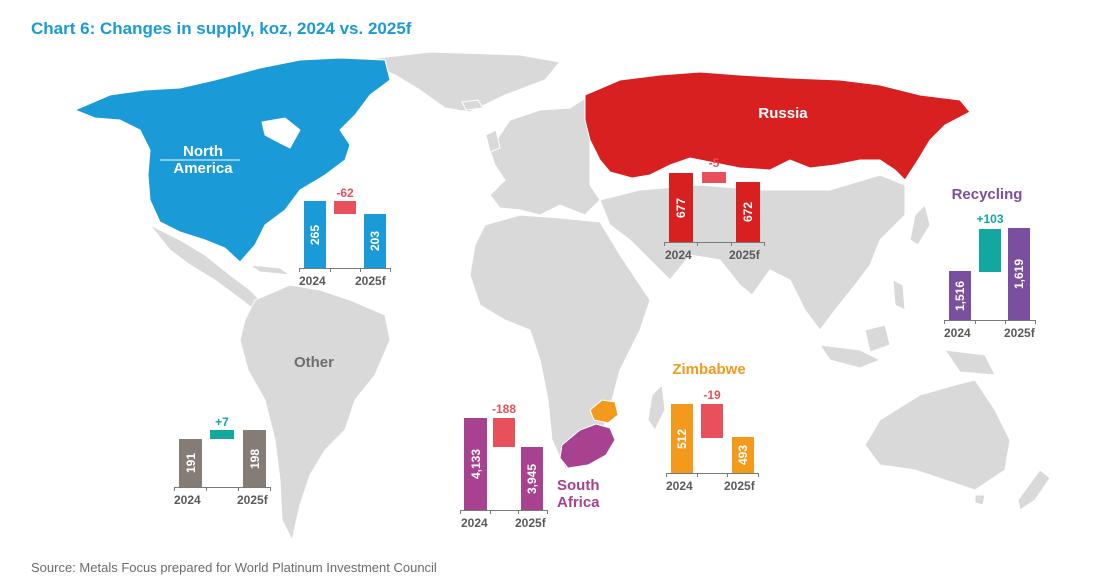  I want to click on region-label-south-africa: South Africa, so click(586, 494).